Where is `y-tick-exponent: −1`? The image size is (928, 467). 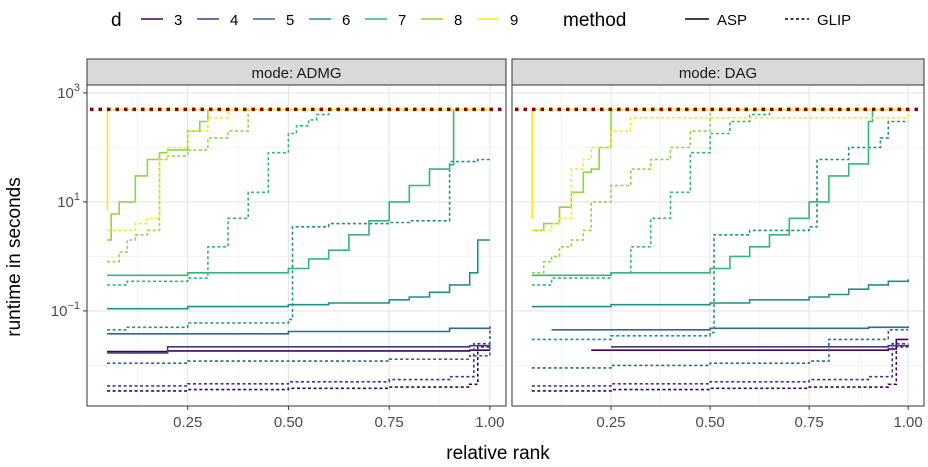
y-tick-exponent: −1 is located at coordinates (73, 306).